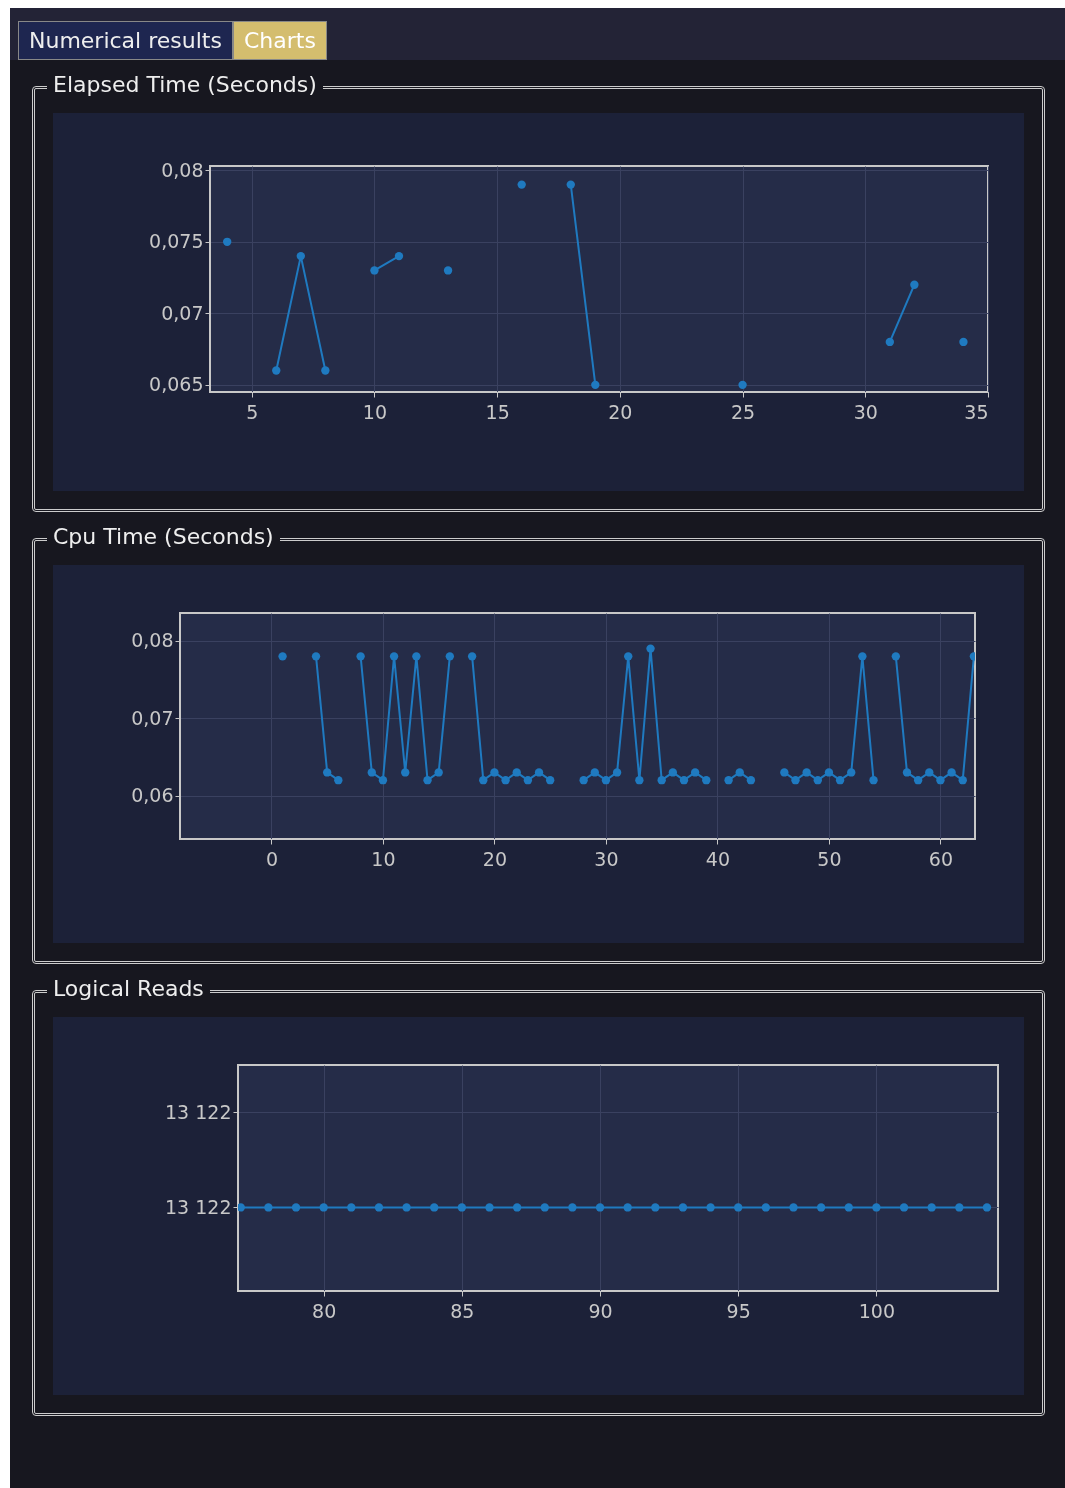 The width and height of the screenshot is (1065, 1488). What do you see at coordinates (252, 411) in the screenshot?
I see `x-tick-label: 5` at bounding box center [252, 411].